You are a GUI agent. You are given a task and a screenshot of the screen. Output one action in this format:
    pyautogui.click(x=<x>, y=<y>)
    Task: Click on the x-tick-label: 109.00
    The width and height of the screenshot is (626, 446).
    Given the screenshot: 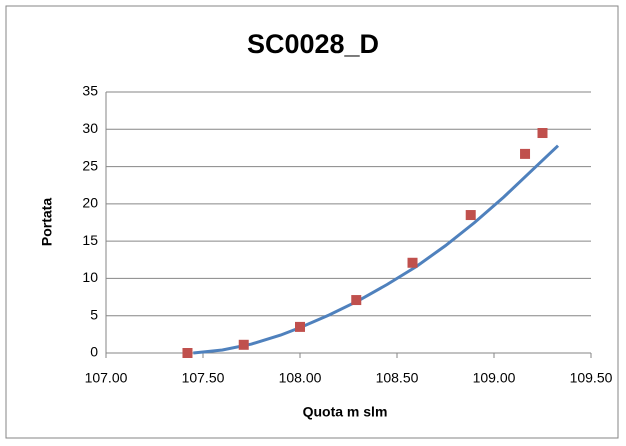 What is the action you would take?
    pyautogui.click(x=494, y=378)
    